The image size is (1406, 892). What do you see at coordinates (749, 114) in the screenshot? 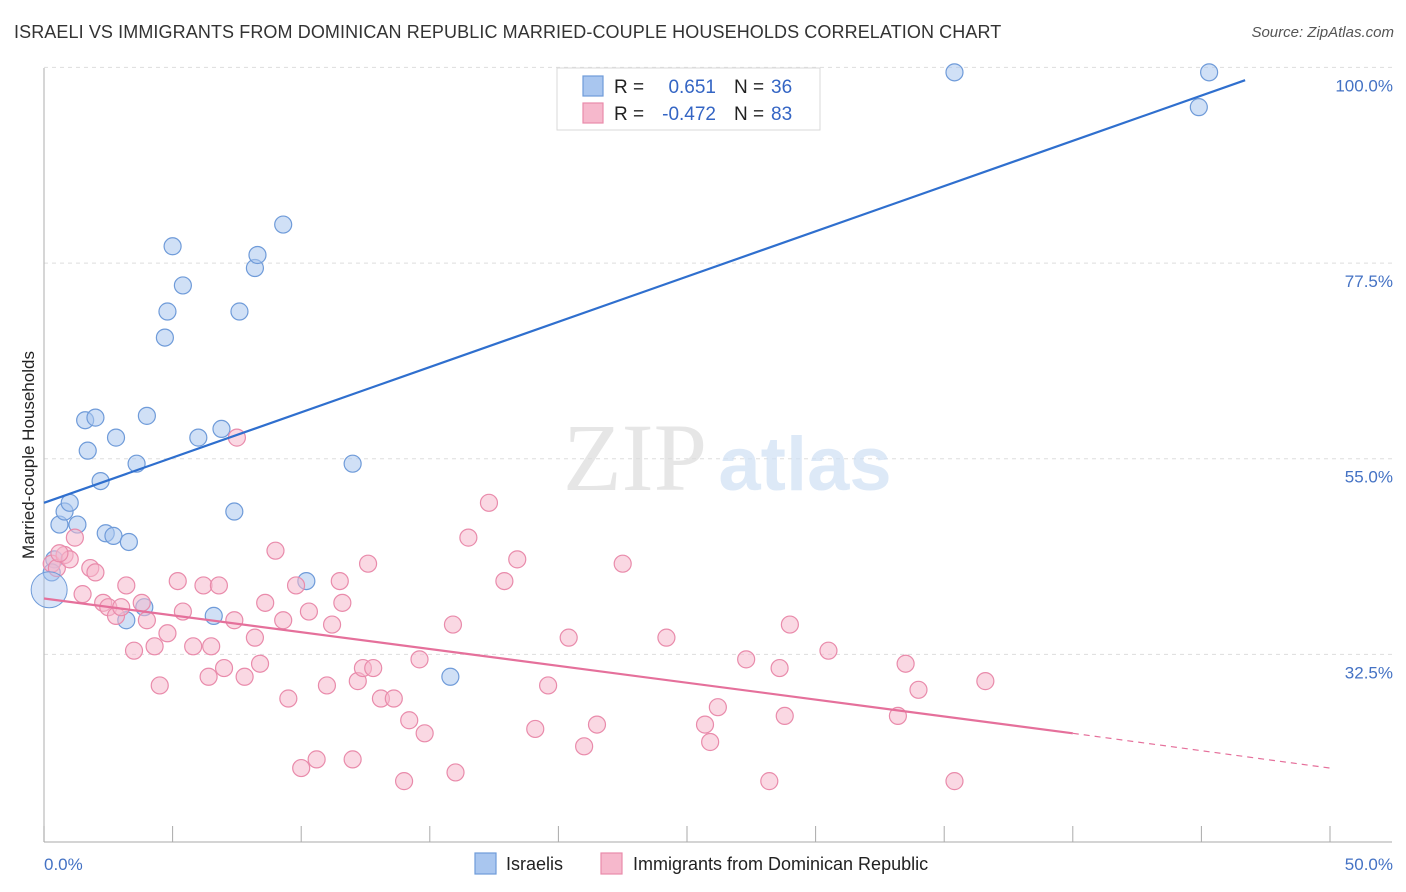
I see `legend-n-label-dominican: N =` at bounding box center [749, 114].